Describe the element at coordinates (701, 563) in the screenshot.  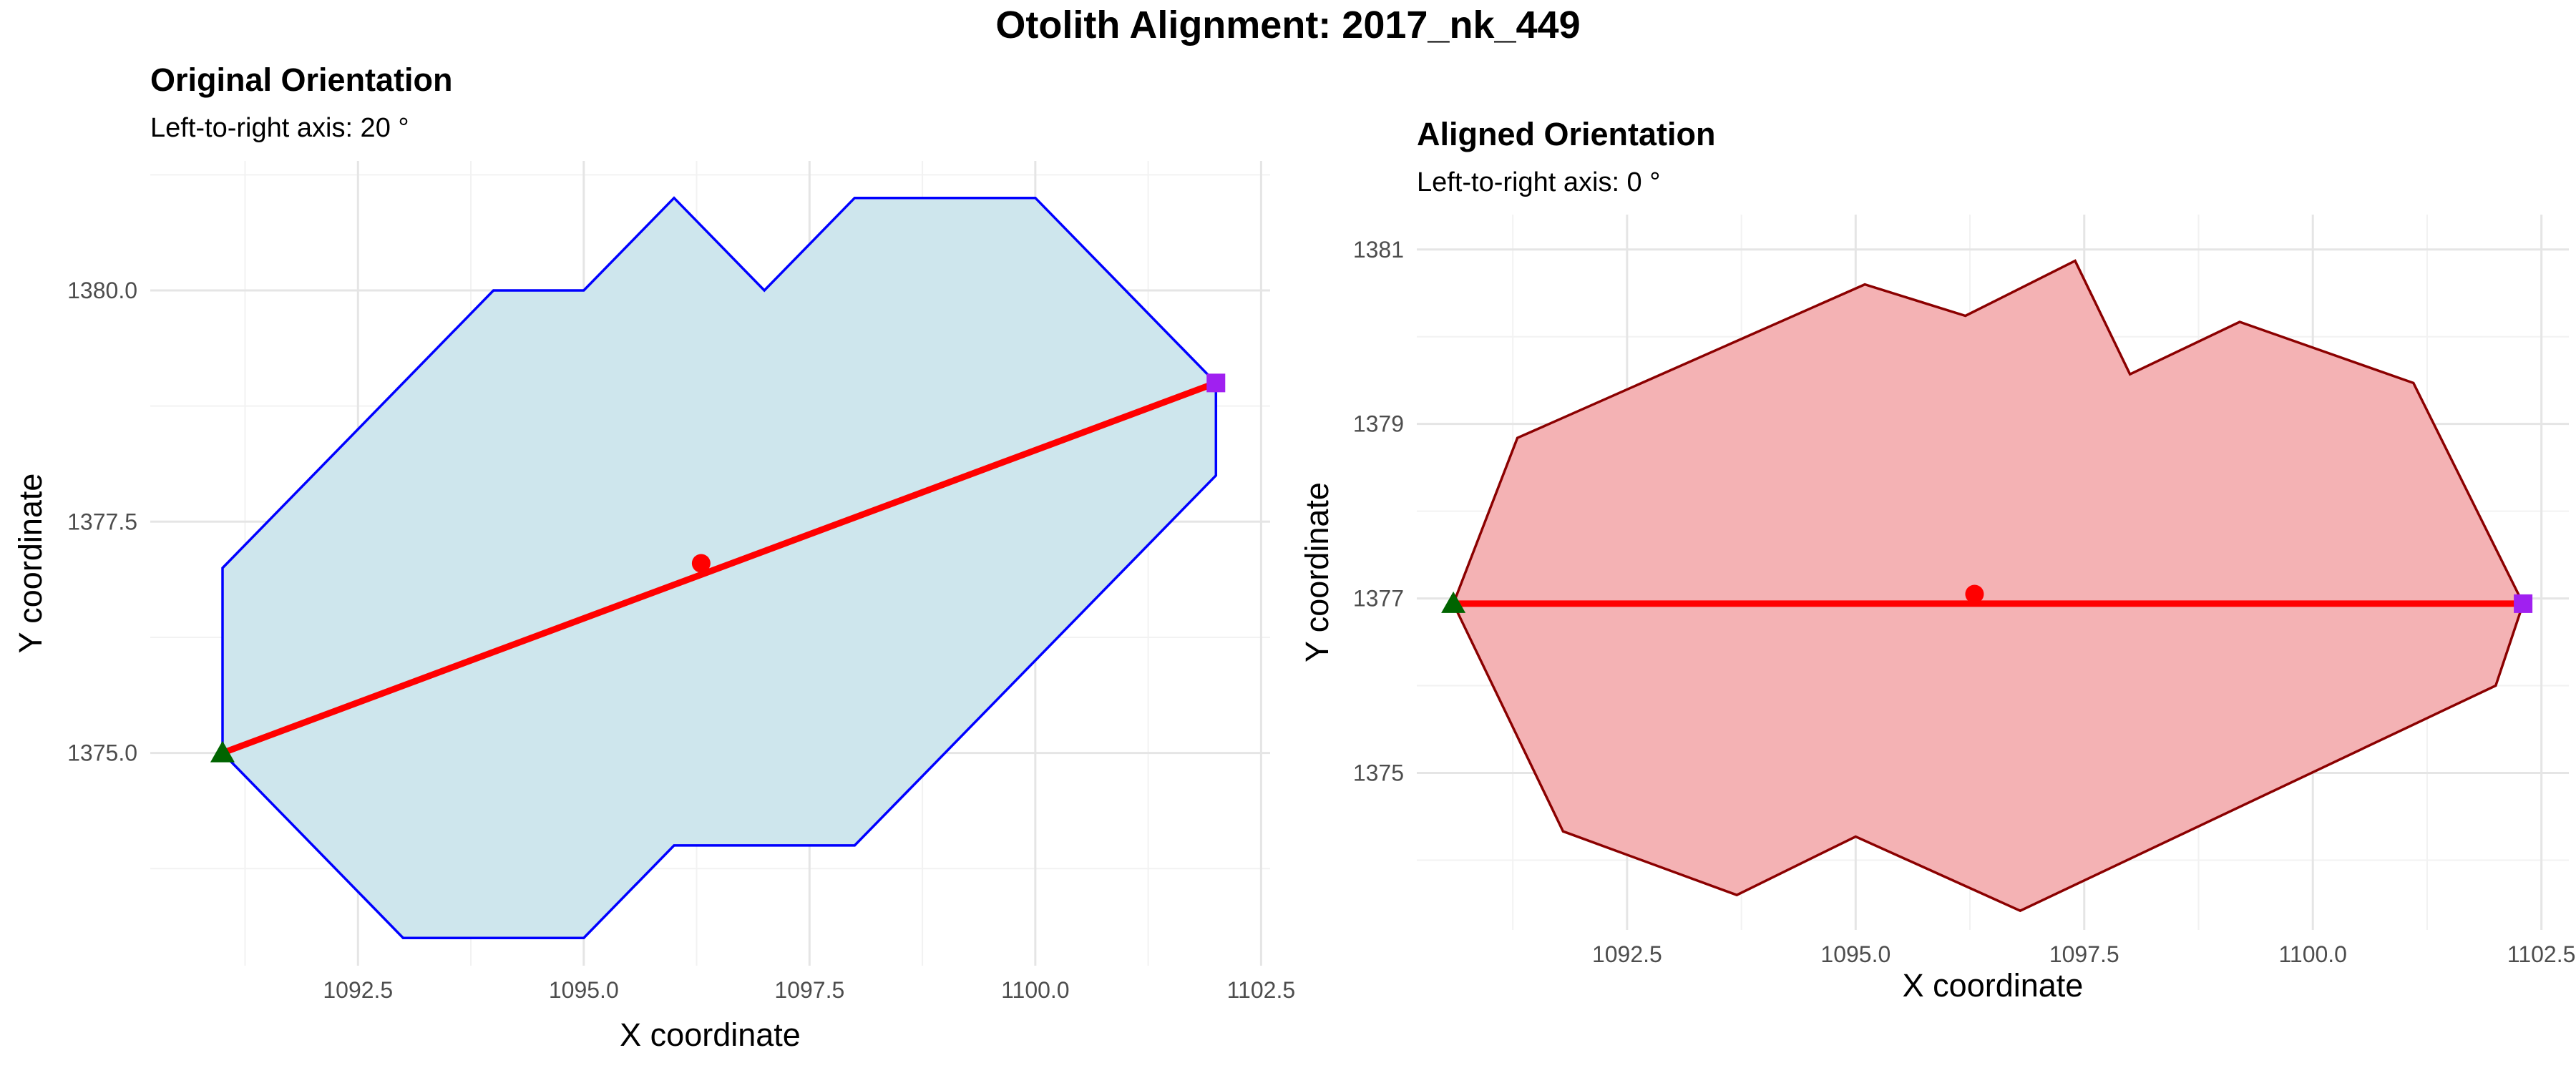
I see `panel-1-centroid-point` at that location.